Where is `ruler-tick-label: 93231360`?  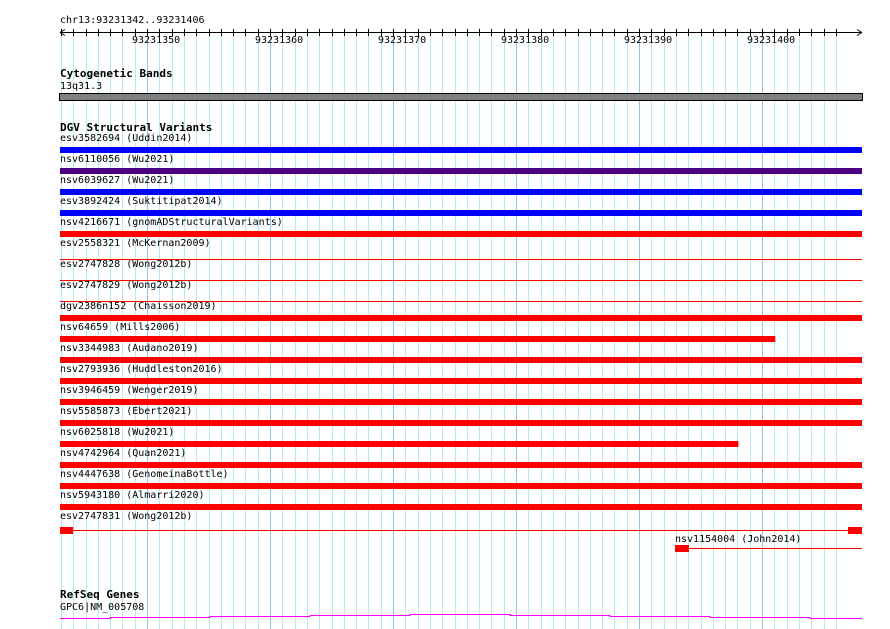
ruler-tick-label: 93231360 is located at coordinates (279, 40).